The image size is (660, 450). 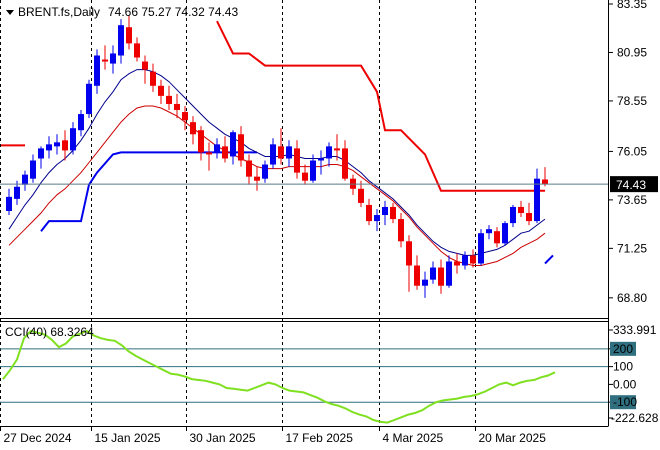 What do you see at coordinates (633, 374) in the screenshot?
I see `cci-axis: 333.991 200 100 0.00 -100 -222.628` at bounding box center [633, 374].